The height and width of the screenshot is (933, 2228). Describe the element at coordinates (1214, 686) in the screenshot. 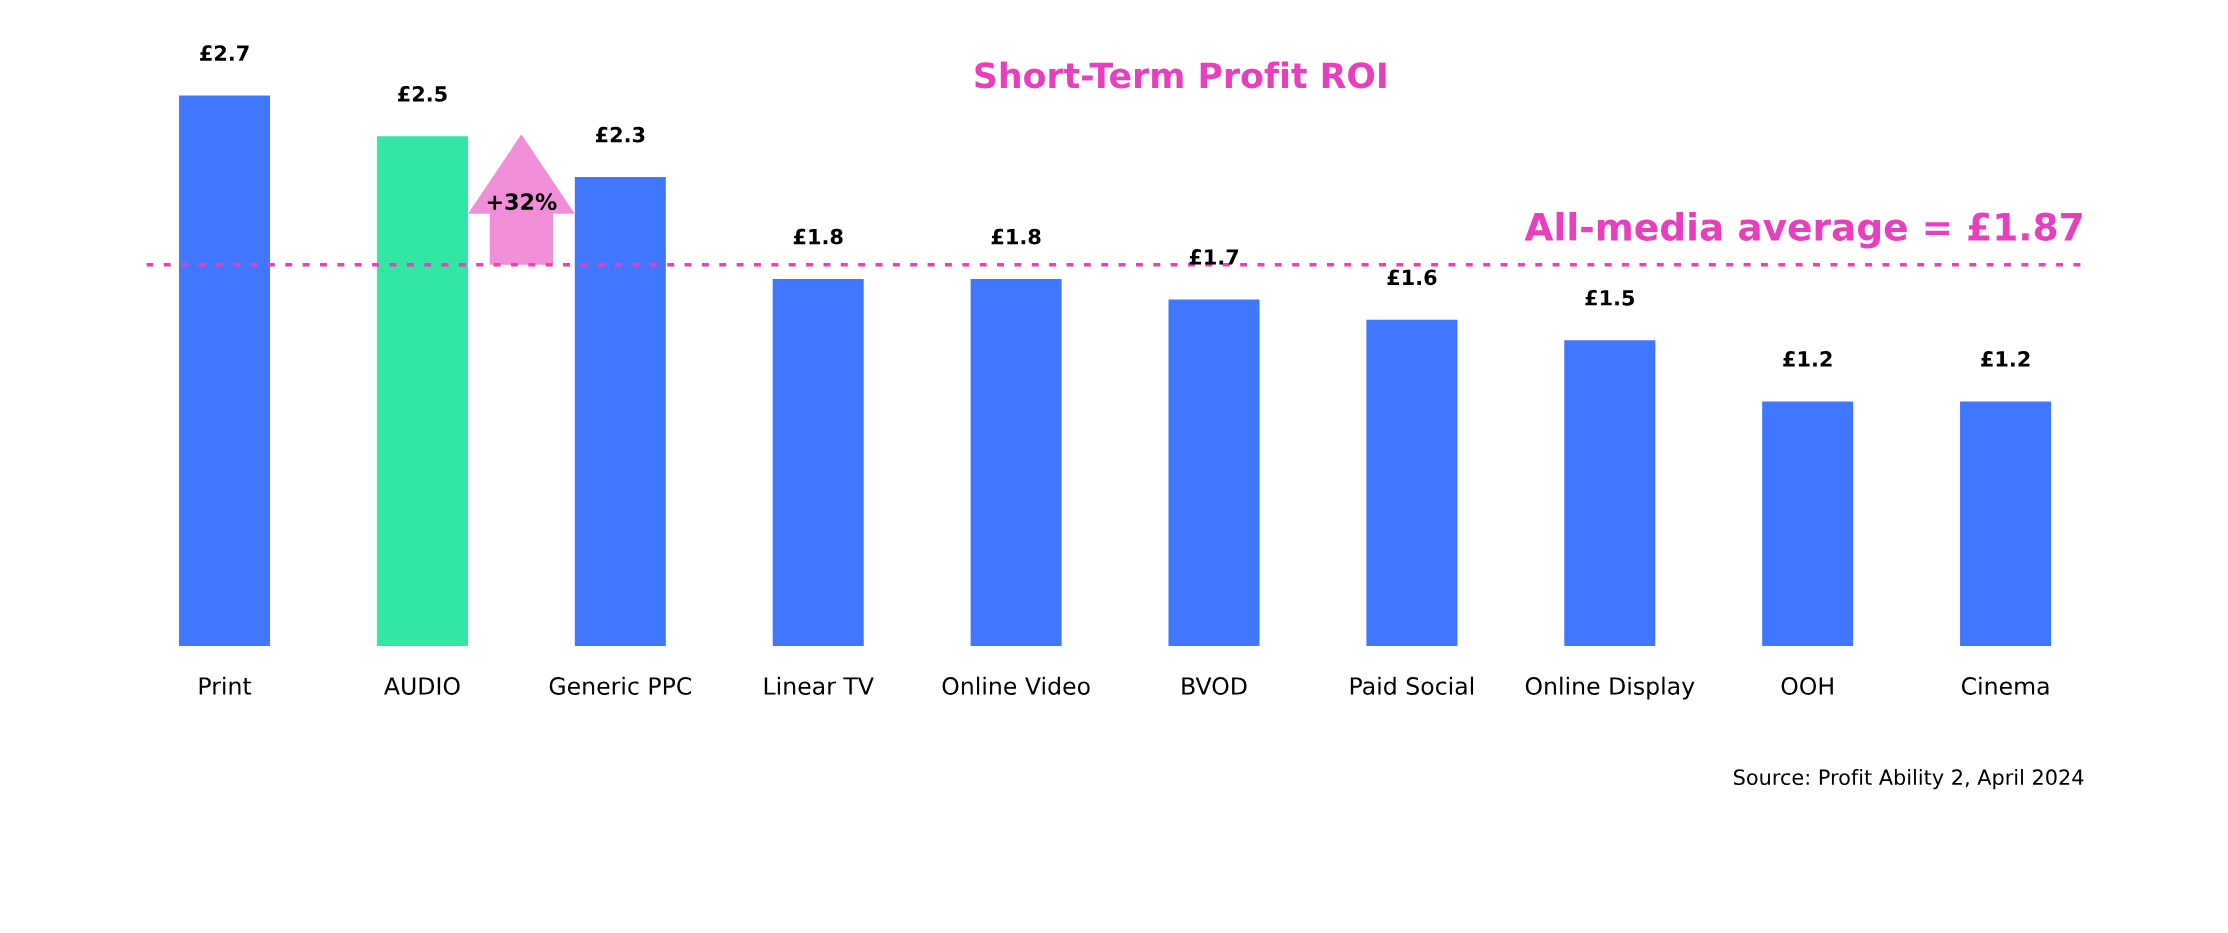

I see `x-tick-label: BVOD` at that location.